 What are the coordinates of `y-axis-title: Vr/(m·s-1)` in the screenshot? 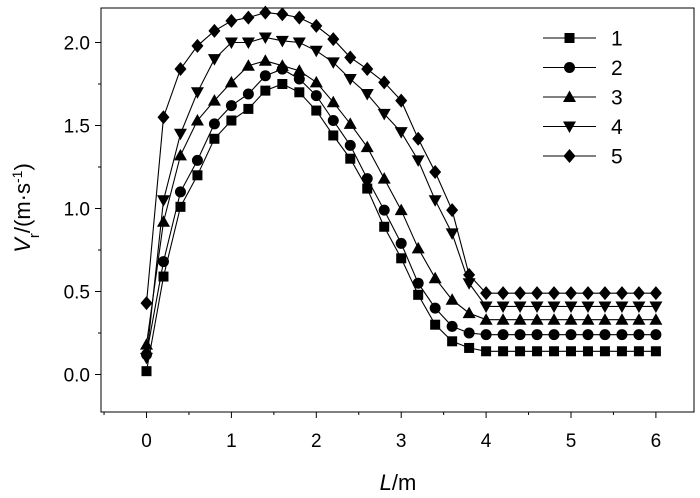 It's located at (26, 208).